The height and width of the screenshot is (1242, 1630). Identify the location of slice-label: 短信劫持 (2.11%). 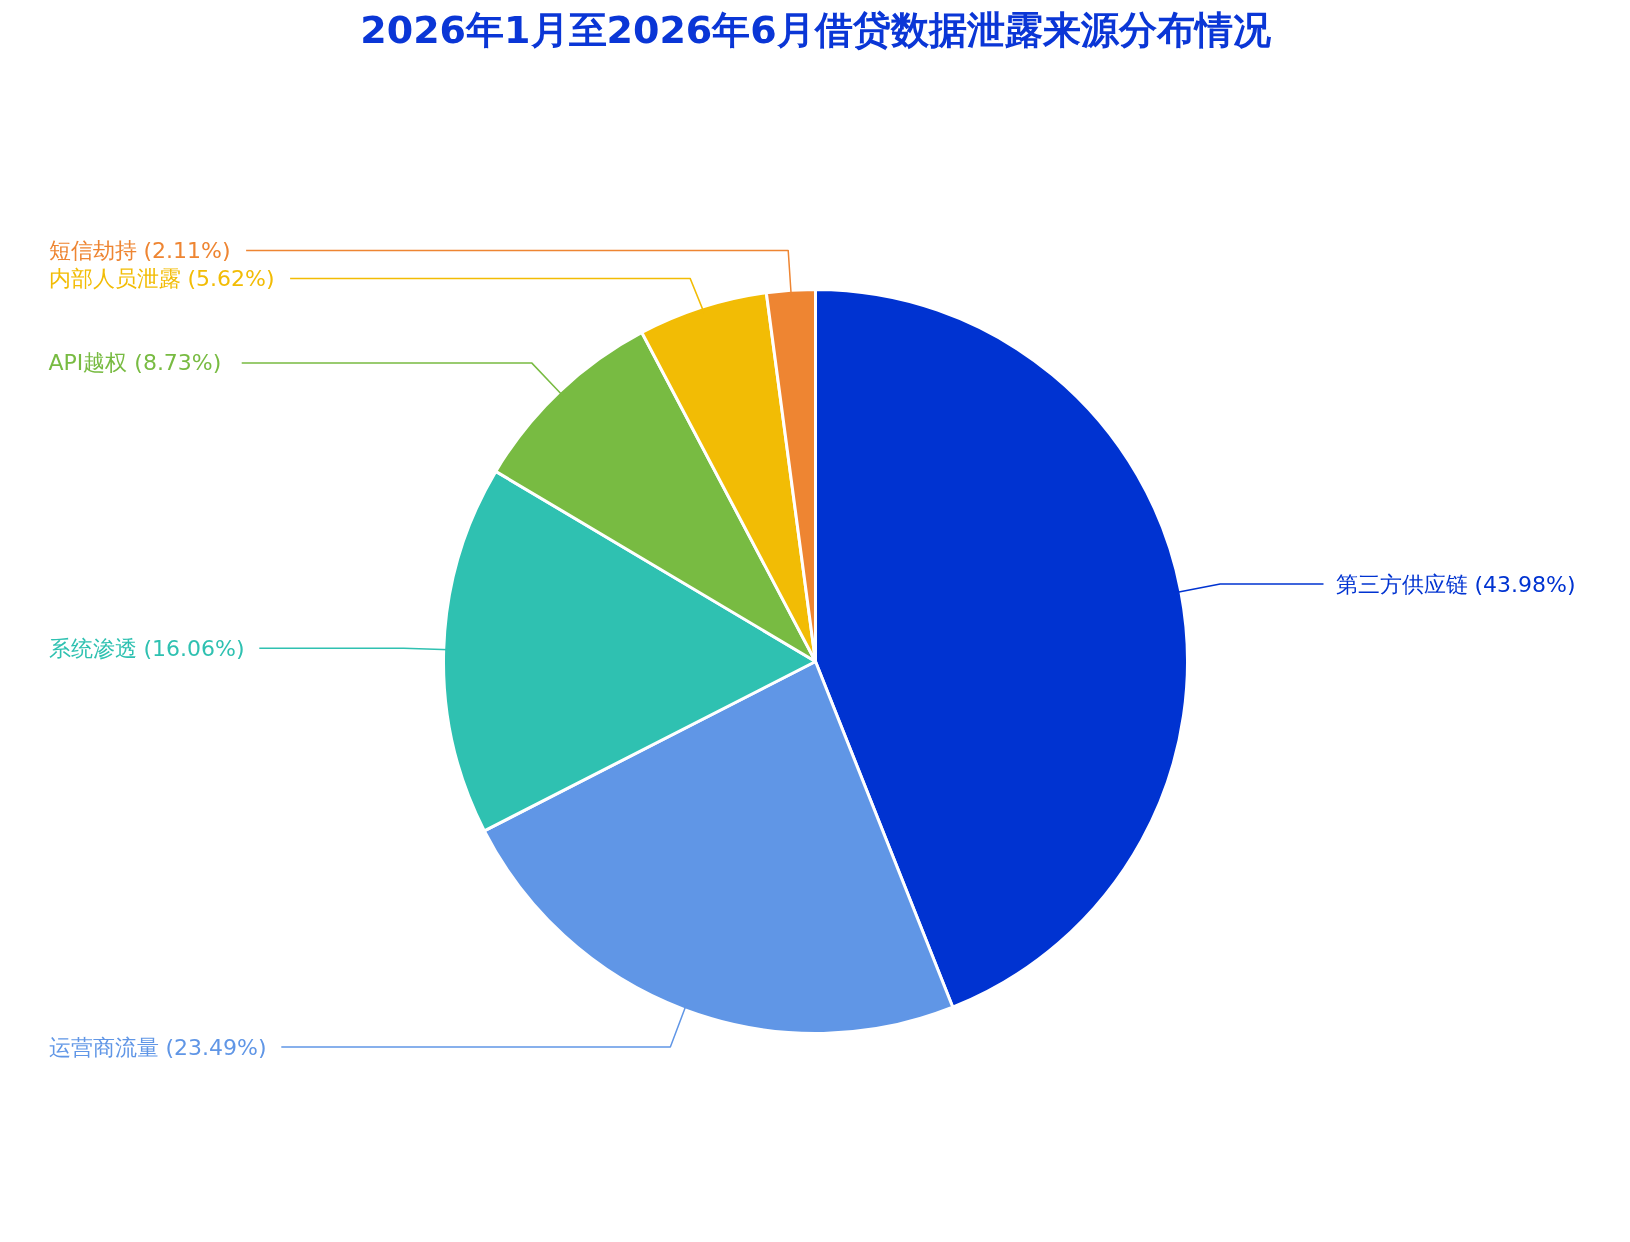
(139, 250).